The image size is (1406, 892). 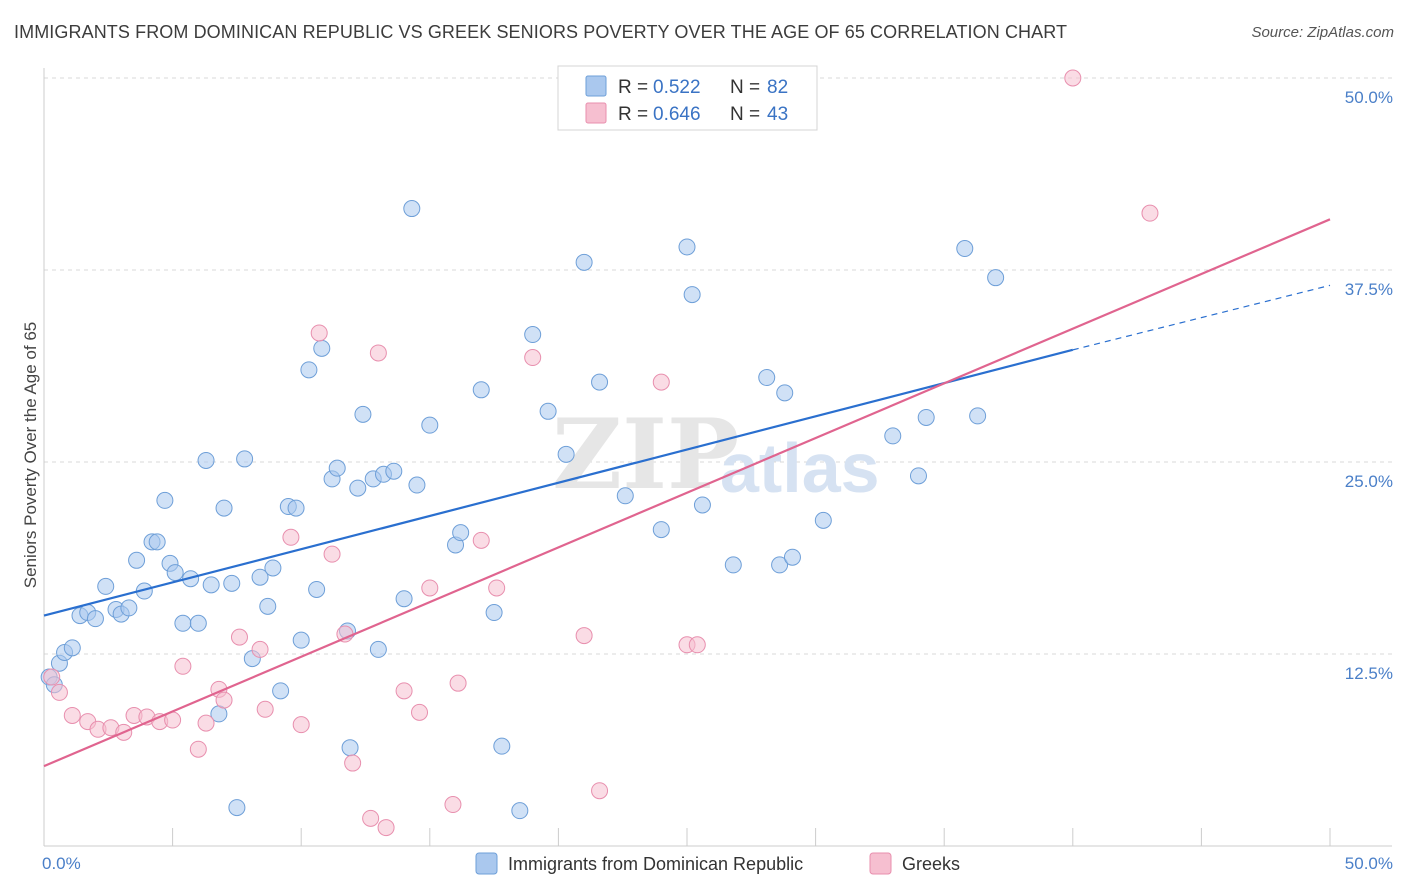 What do you see at coordinates (596, 113) in the screenshot?
I see `legend-swatch-pink` at bounding box center [596, 113].